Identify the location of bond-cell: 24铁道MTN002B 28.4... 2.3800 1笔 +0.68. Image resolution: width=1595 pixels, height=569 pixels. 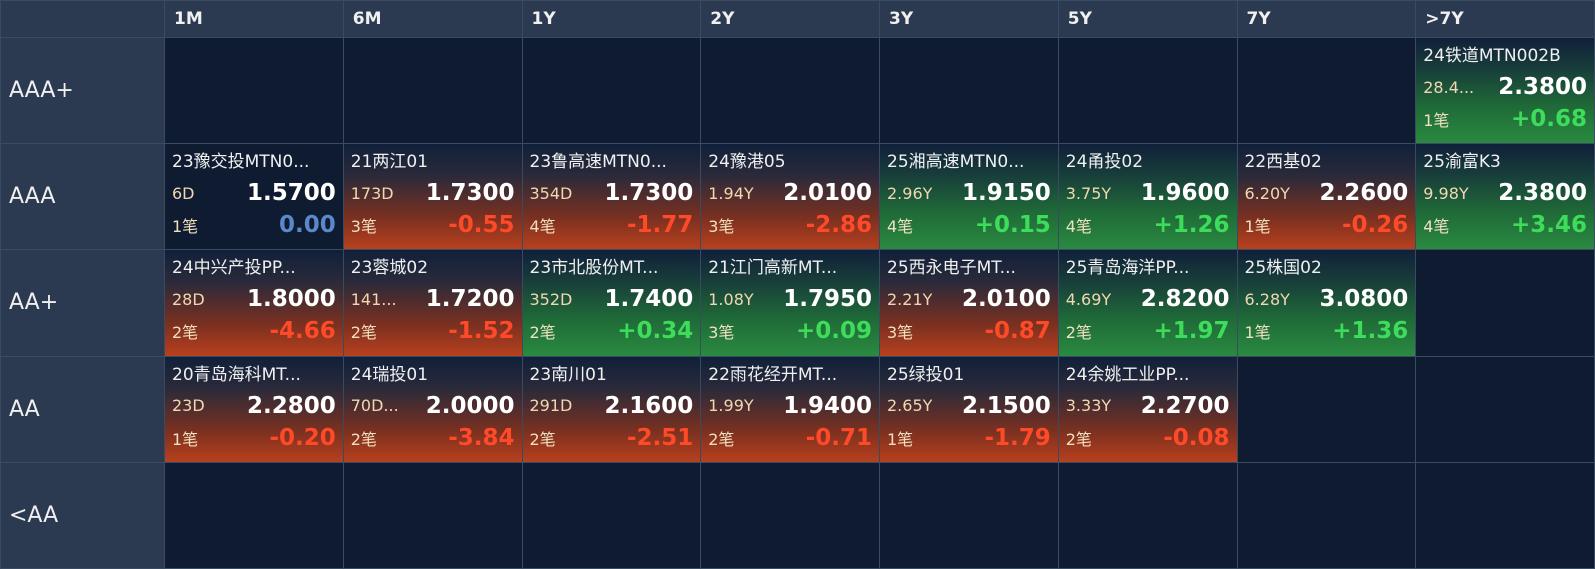
(1505, 91).